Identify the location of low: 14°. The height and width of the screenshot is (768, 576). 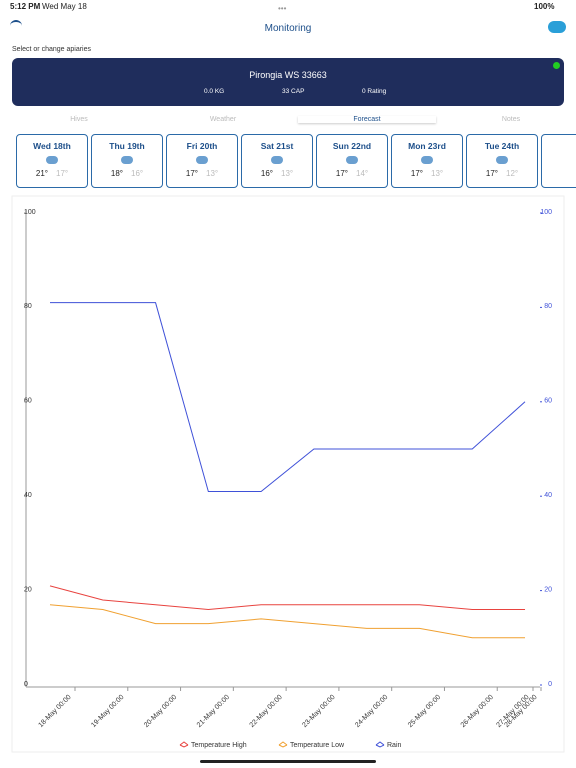
(362, 173).